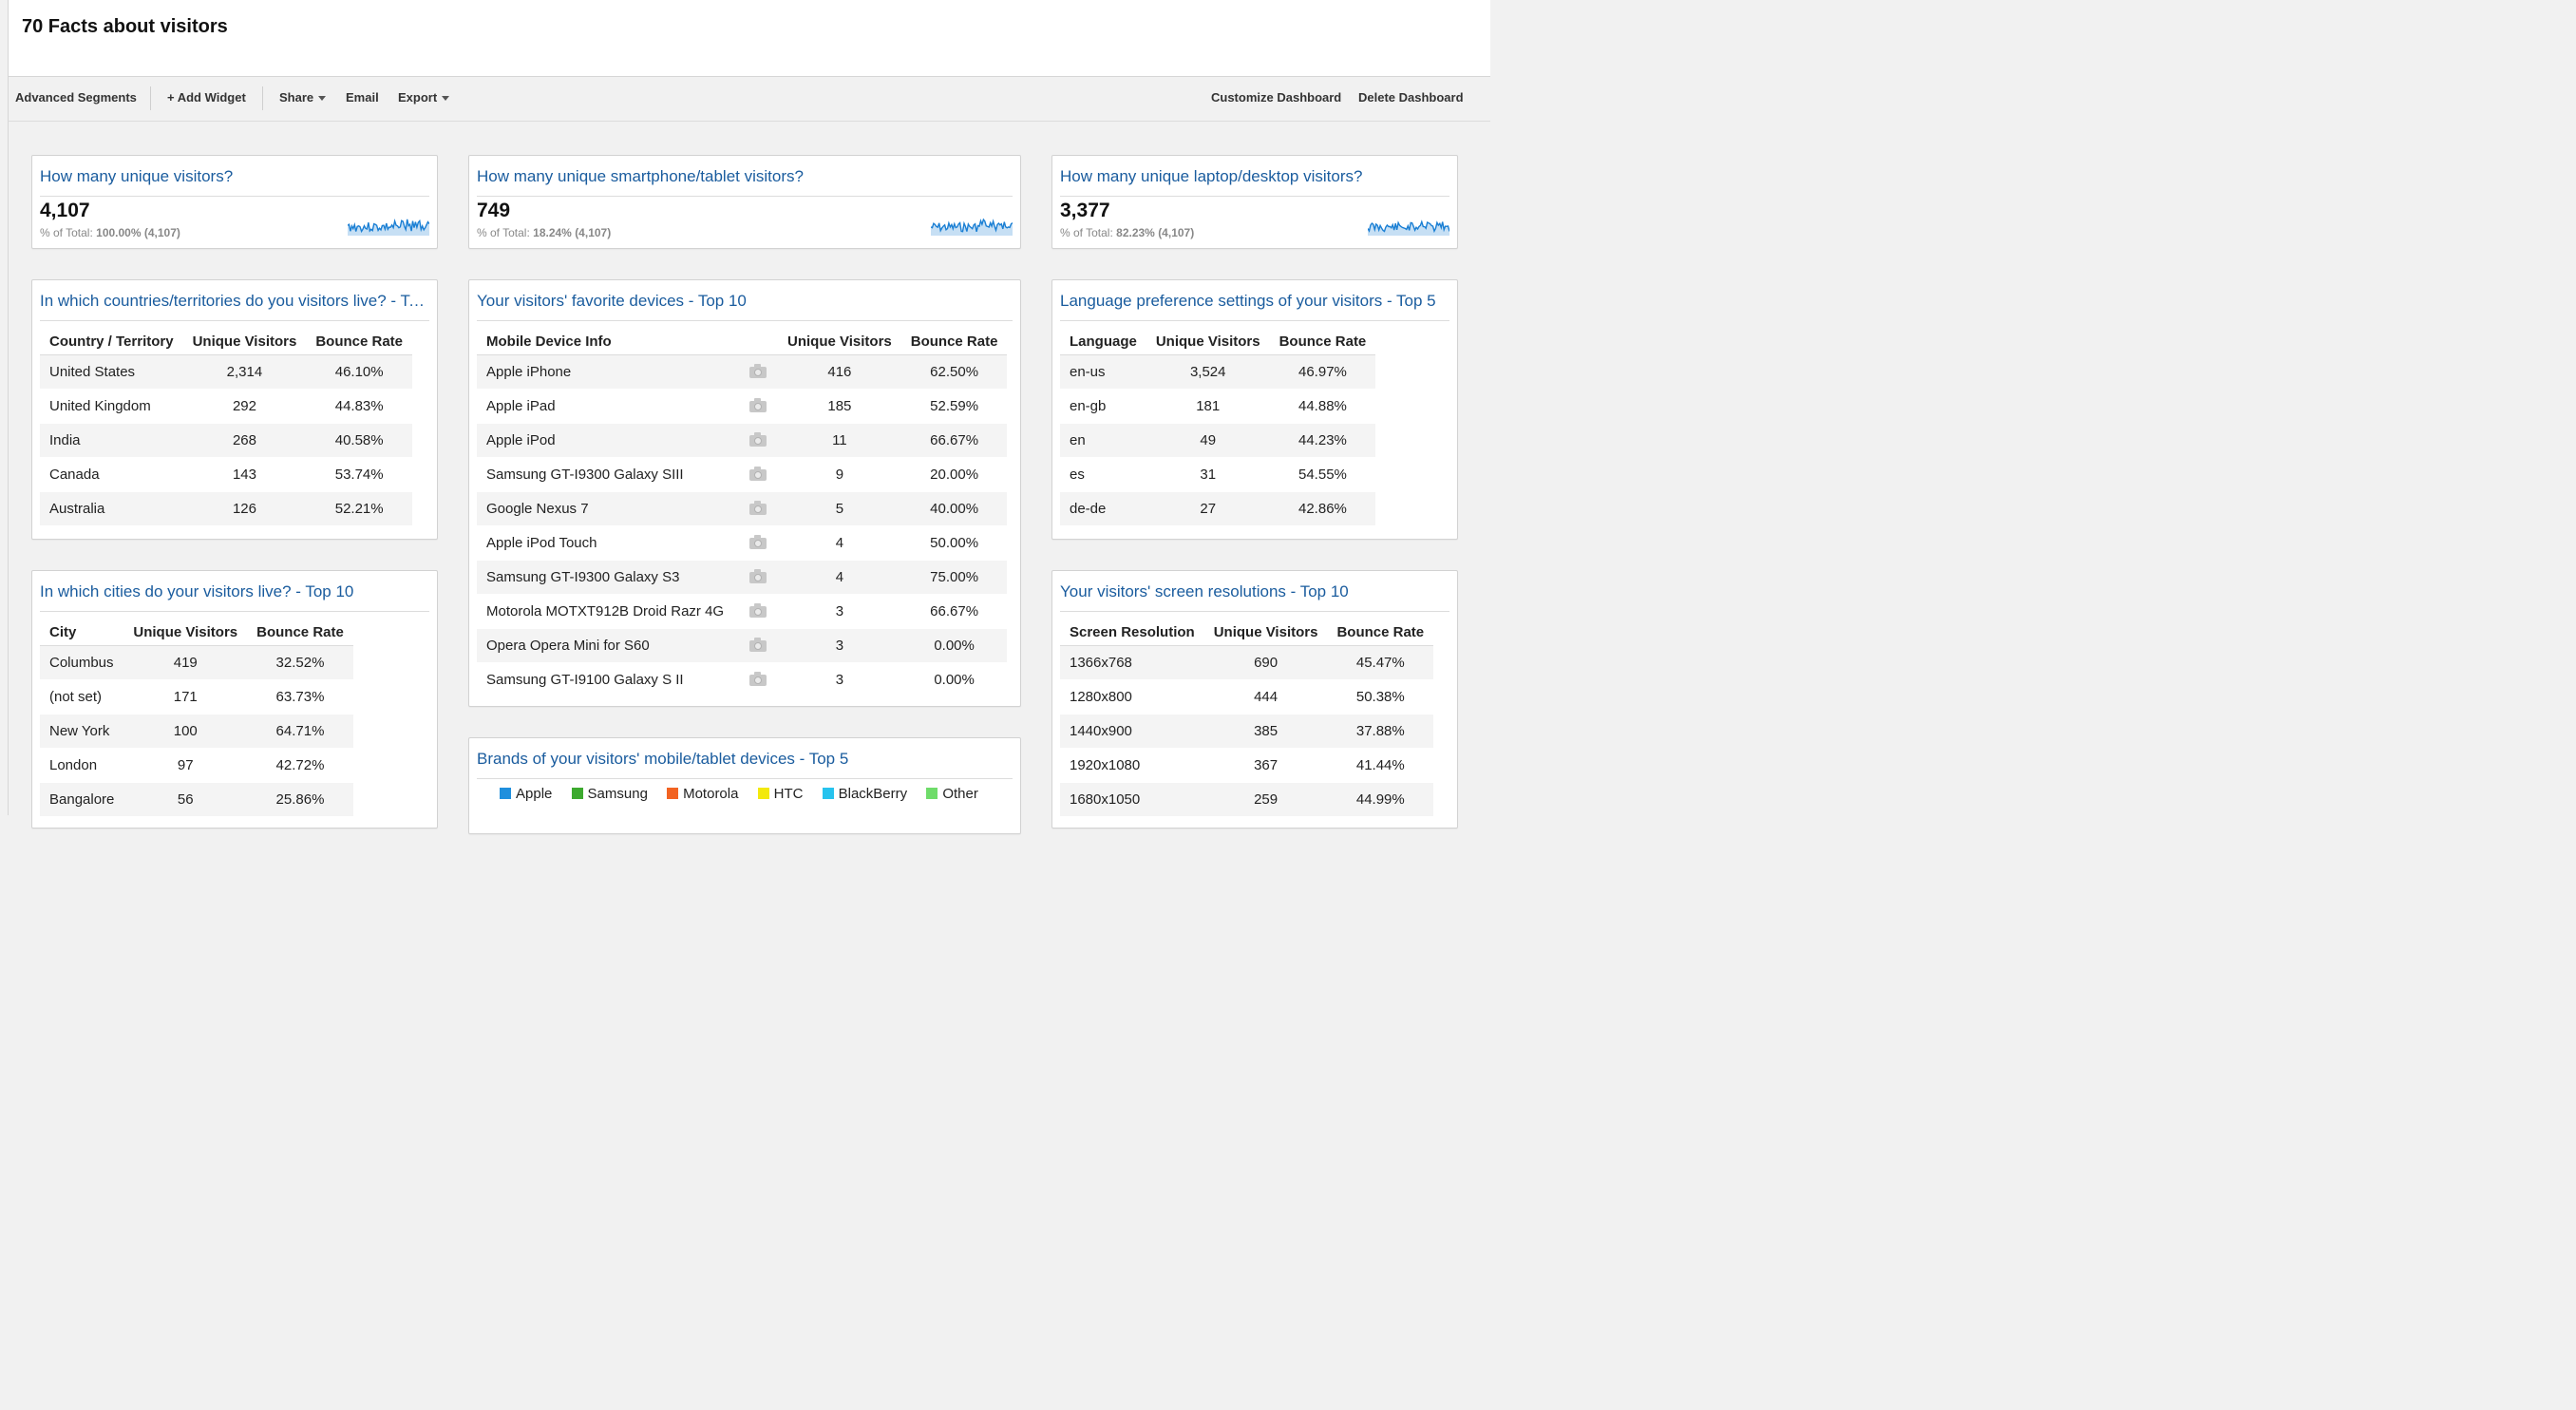  I want to click on device-image-cell, so click(758, 577).